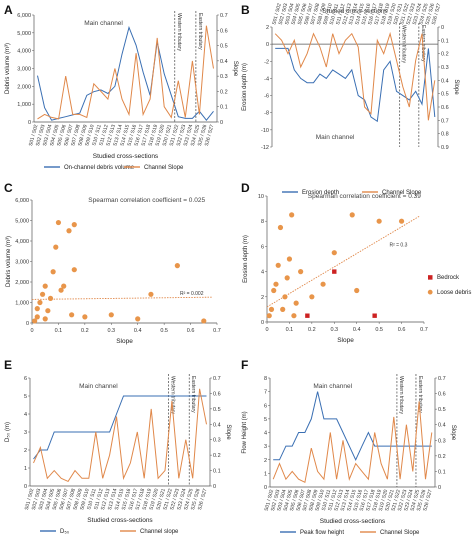  I want to click on y-tick-label: 1, so click(25, 469).